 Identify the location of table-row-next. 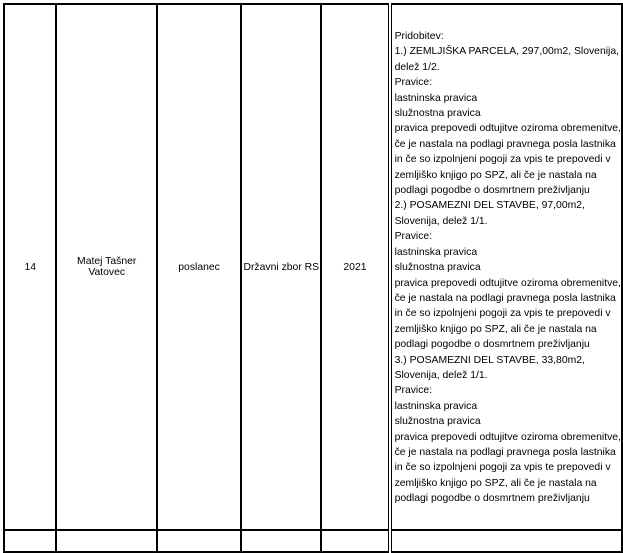
(312, 541).